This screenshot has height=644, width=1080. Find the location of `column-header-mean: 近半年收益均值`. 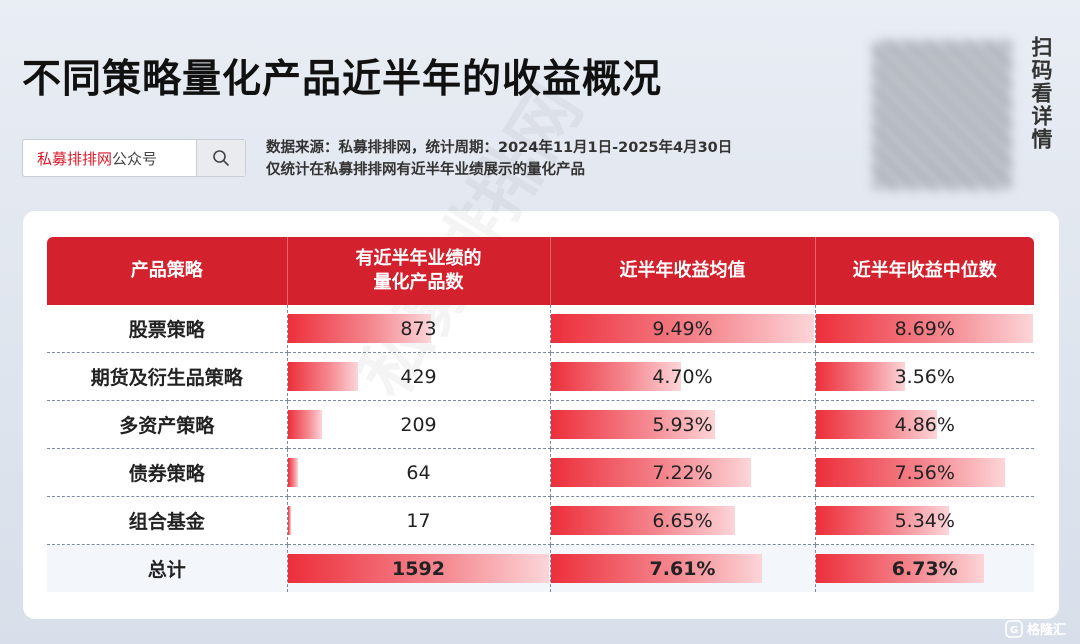

column-header-mean: 近半年收益均值 is located at coordinates (683, 271).